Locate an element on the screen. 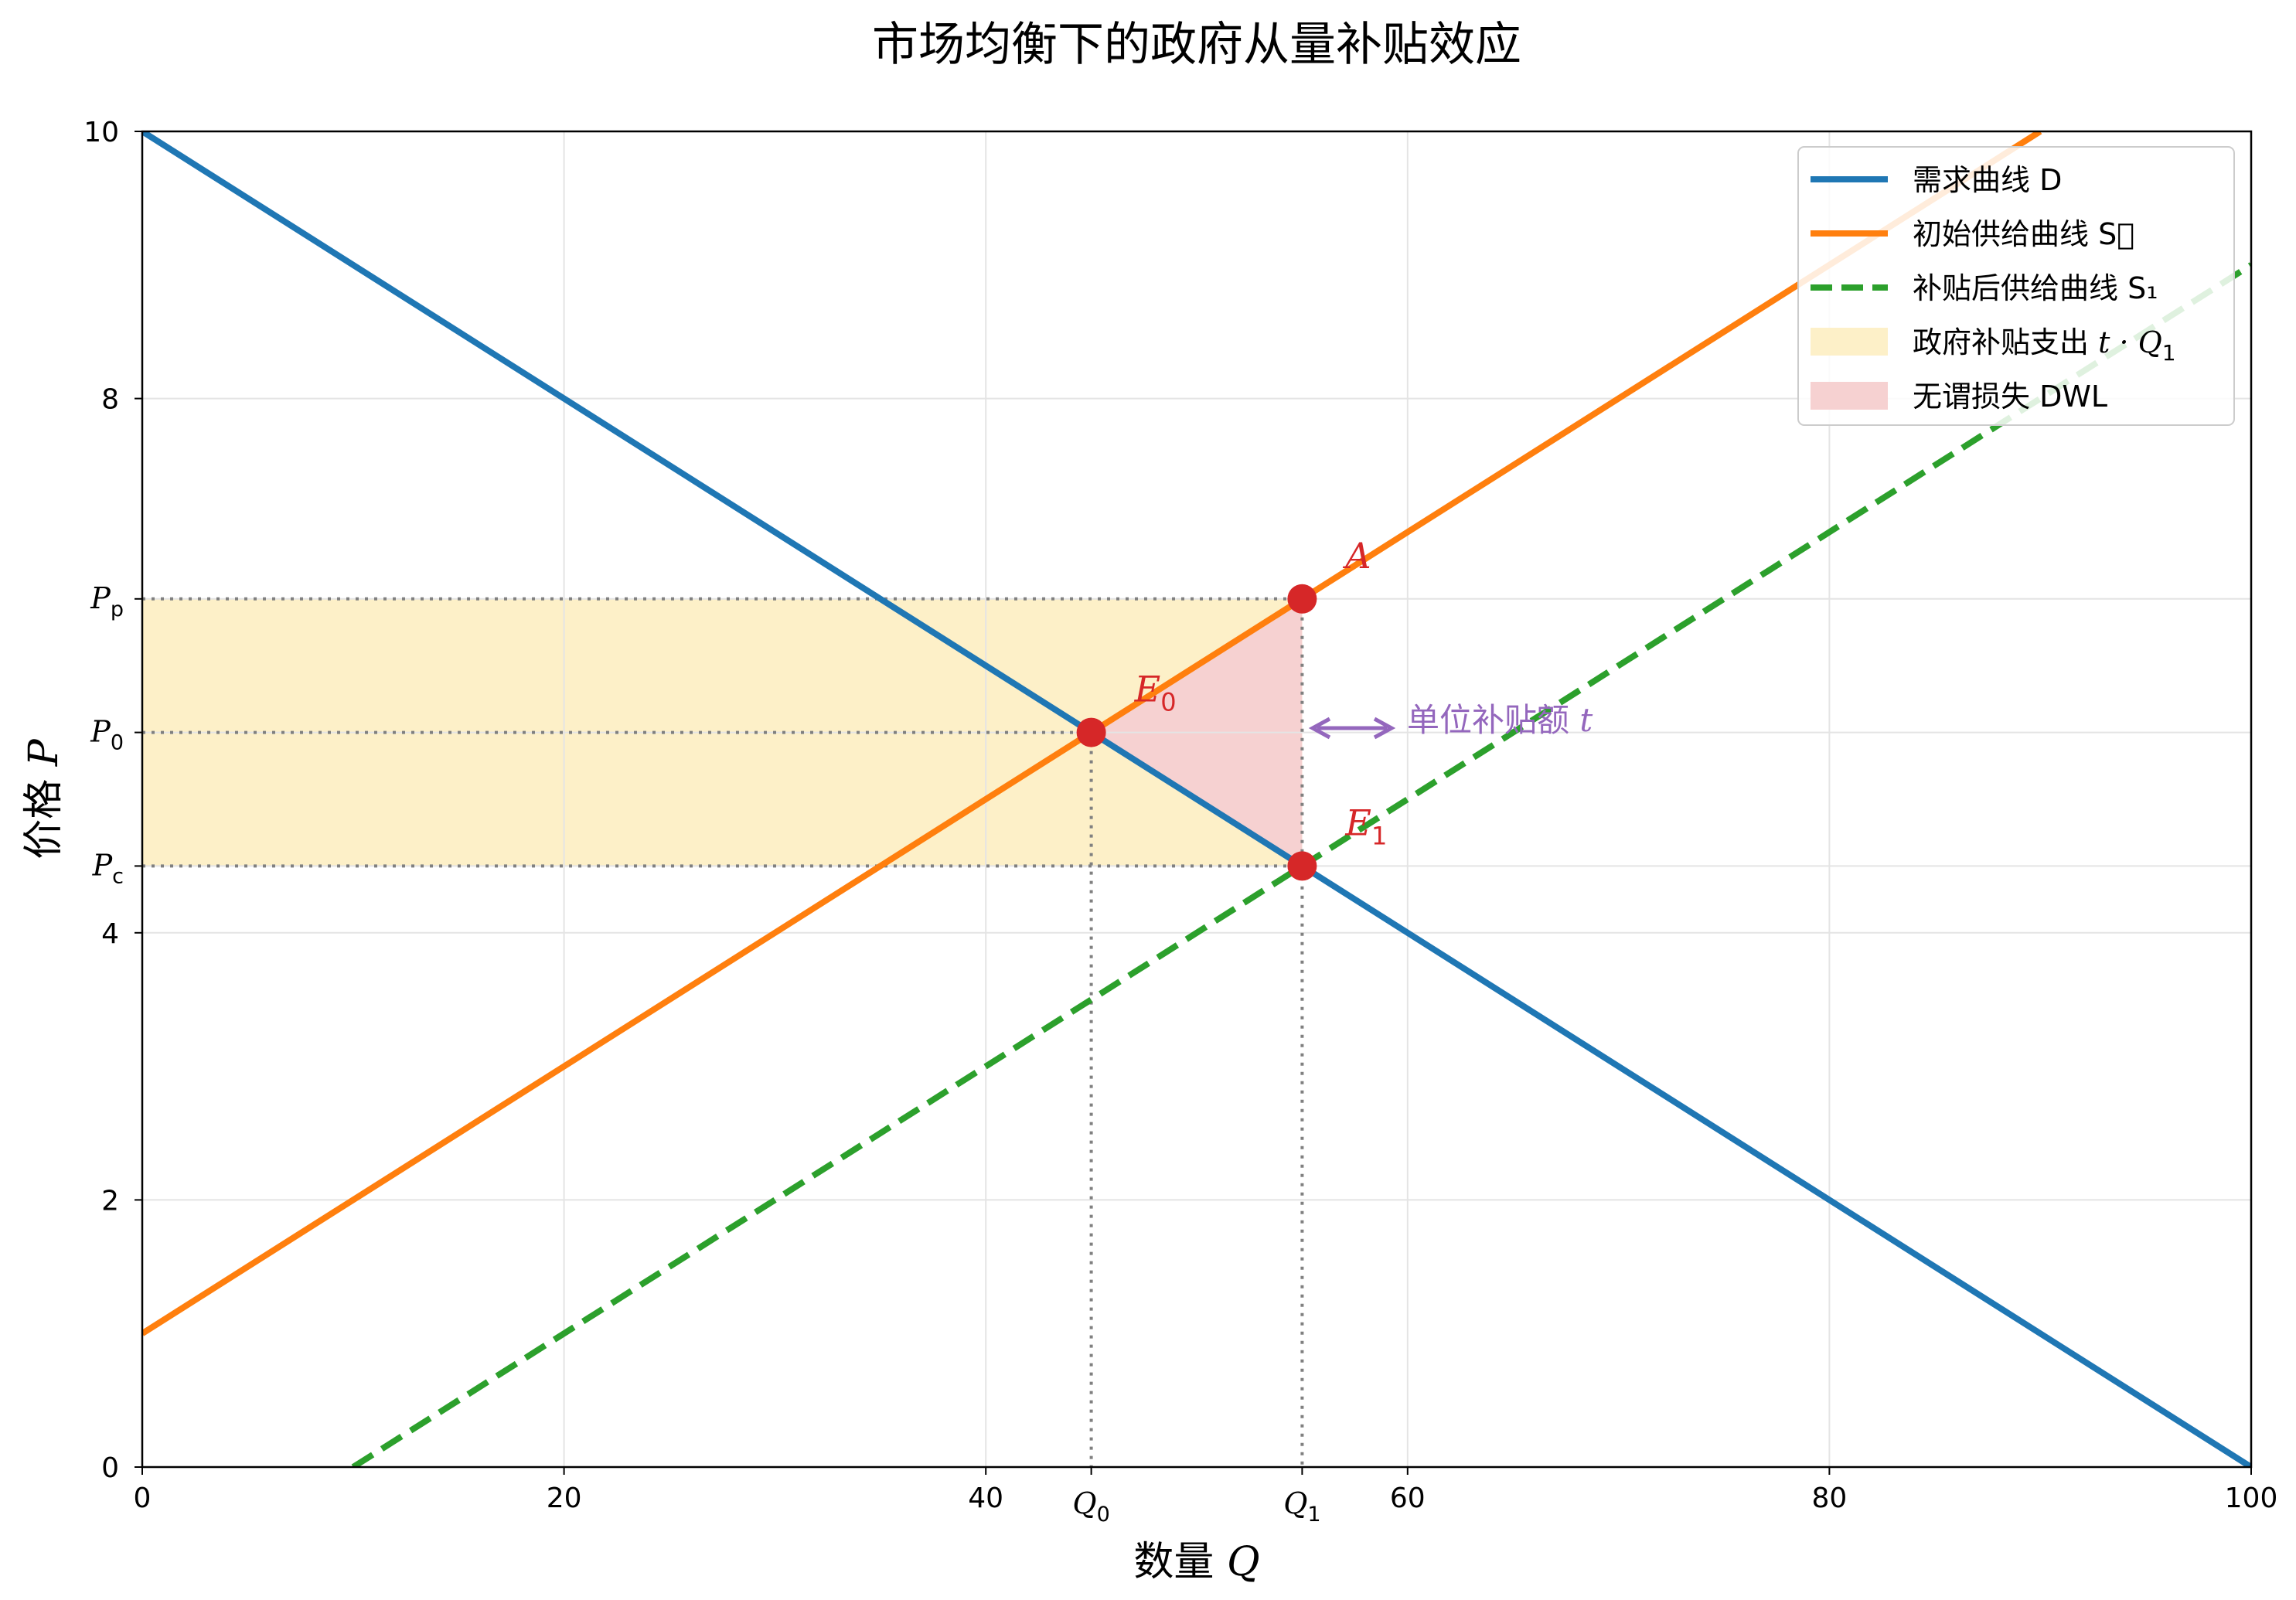  y-tick-label: 0 is located at coordinates (110, 1468).